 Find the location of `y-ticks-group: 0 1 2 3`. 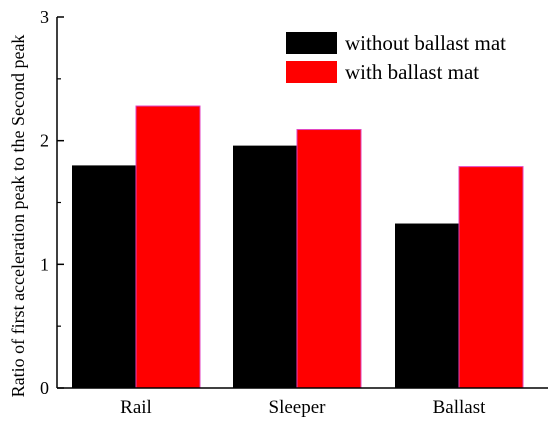

y-ticks-group: 0 1 2 3 is located at coordinates (52, 202).